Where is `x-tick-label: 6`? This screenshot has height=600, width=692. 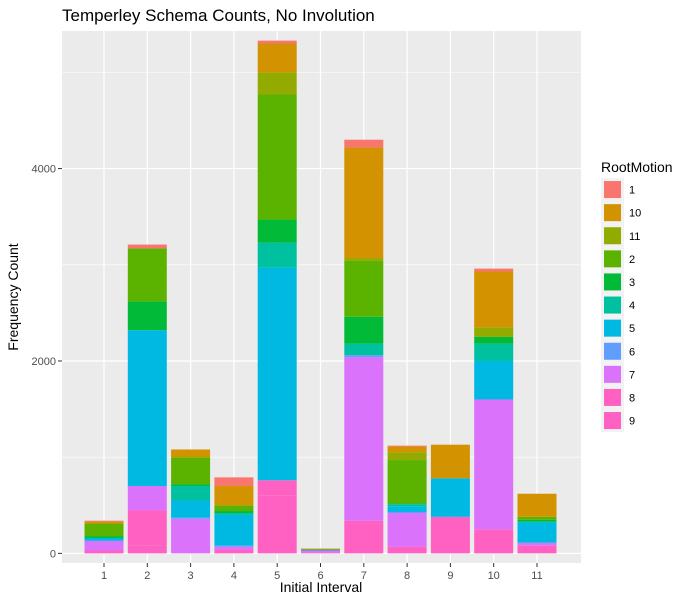
x-tick-label: 6 is located at coordinates (320, 576).